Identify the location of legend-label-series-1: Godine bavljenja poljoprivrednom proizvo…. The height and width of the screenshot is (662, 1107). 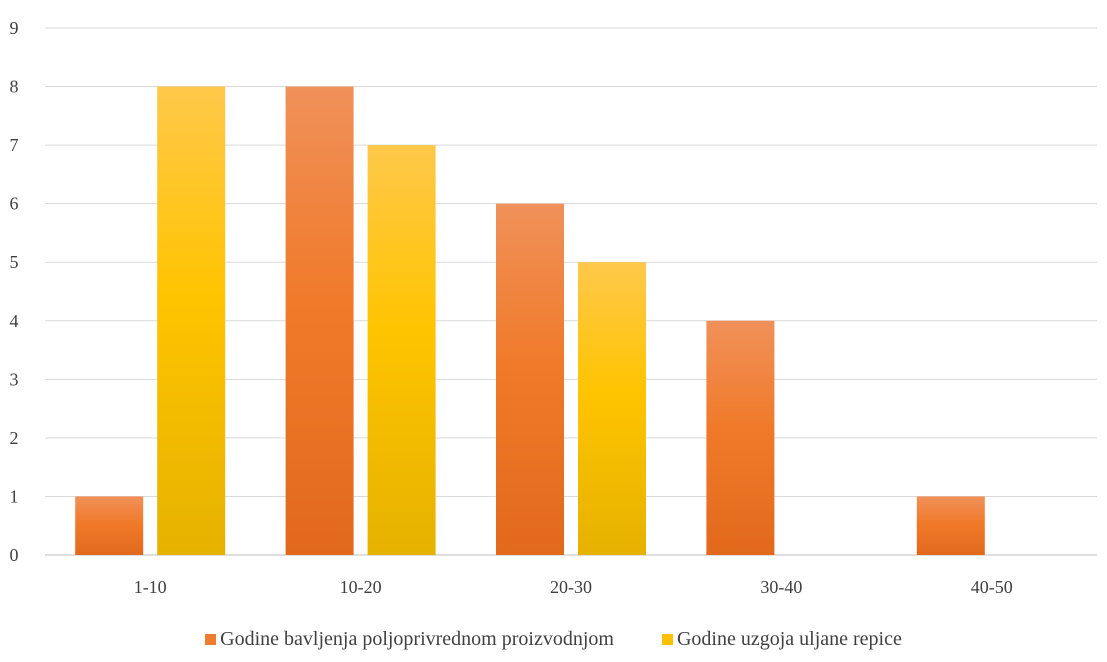
(417, 639).